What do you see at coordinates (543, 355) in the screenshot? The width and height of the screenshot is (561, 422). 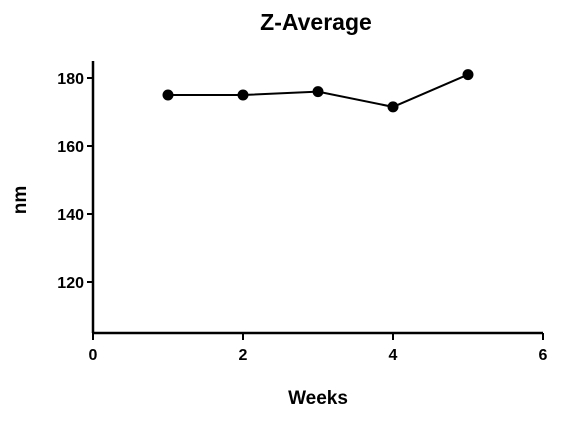 I see `x-tick-label: 6` at bounding box center [543, 355].